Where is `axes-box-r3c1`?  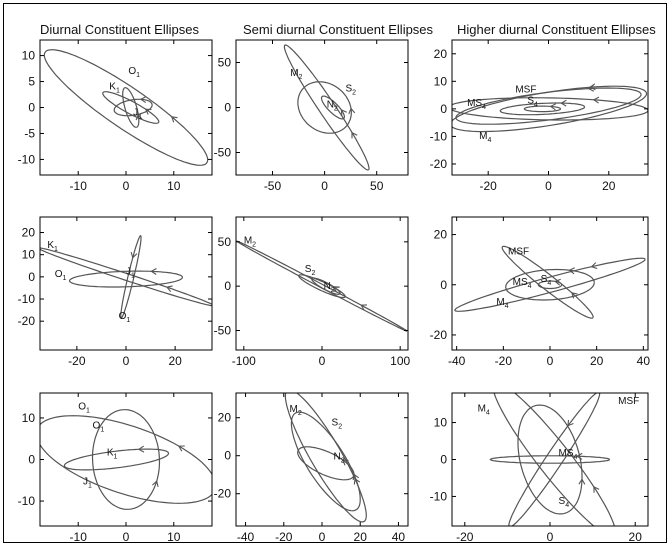 axes-box-r3c1 is located at coordinates (126, 459).